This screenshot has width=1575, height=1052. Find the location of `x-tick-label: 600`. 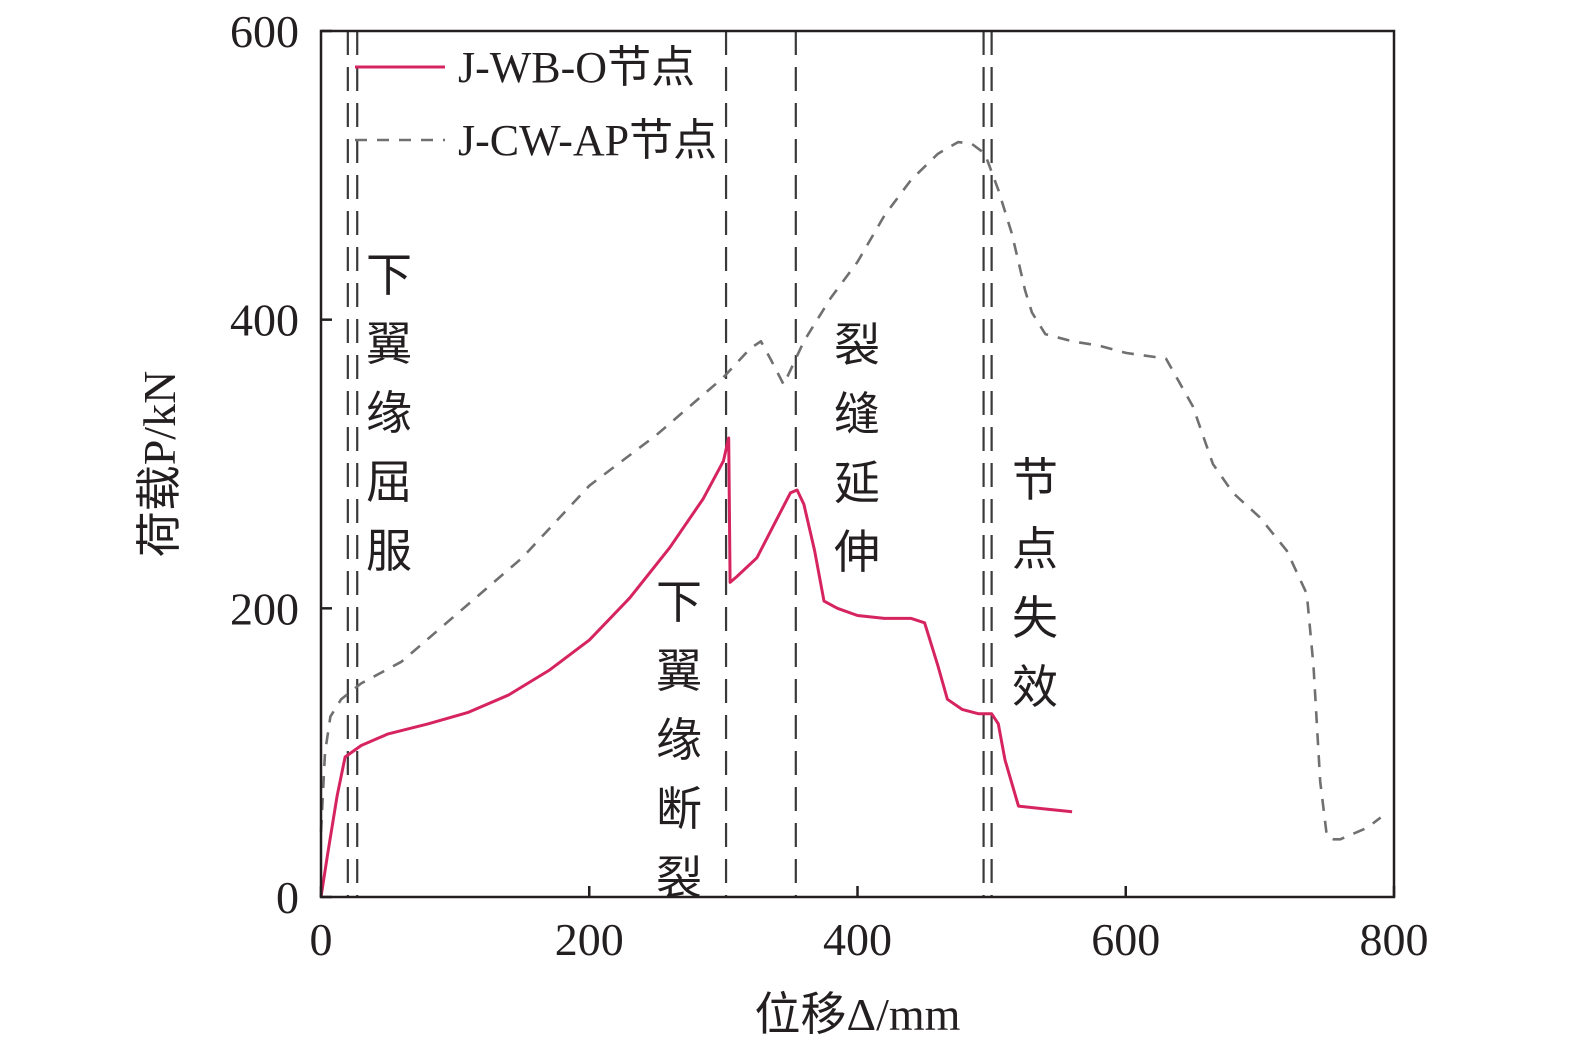

x-tick-label: 600 is located at coordinates (1125, 939).